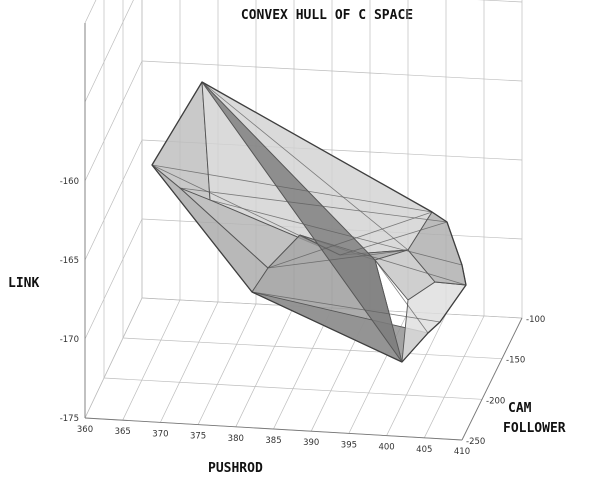 The height and width of the screenshot is (478, 591). Describe the element at coordinates (85, 430) in the screenshot. I see `x-tick-label: 360` at that location.